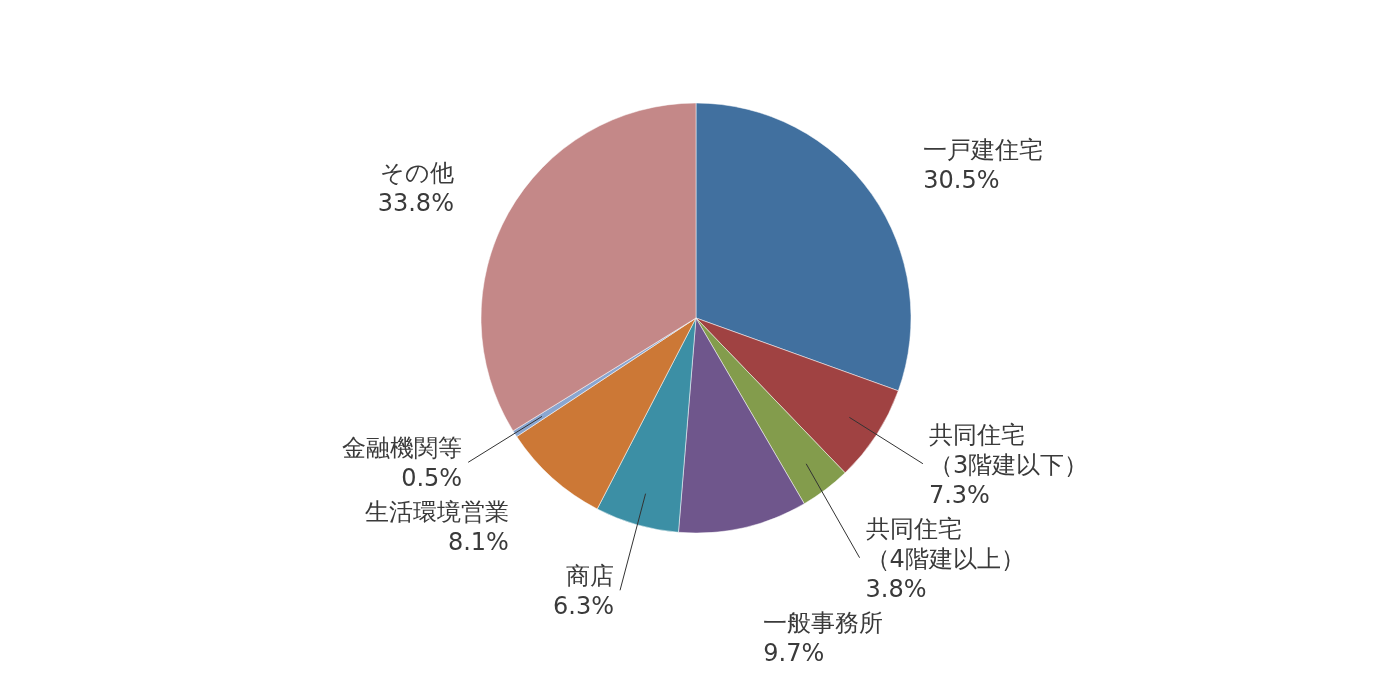  What do you see at coordinates (584, 606) in the screenshot?
I see `data-label: 6.3%` at bounding box center [584, 606].